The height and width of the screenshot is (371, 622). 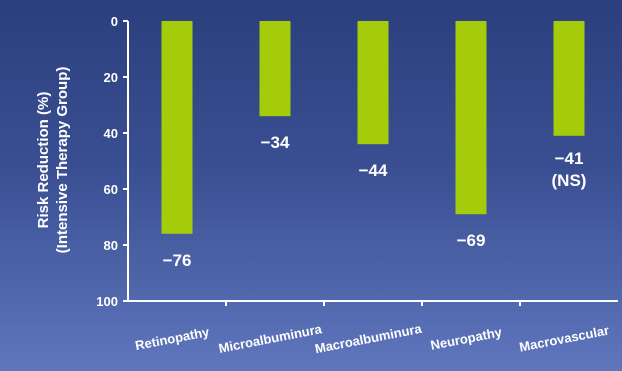 I want to click on data-label: −76, so click(x=177, y=260).